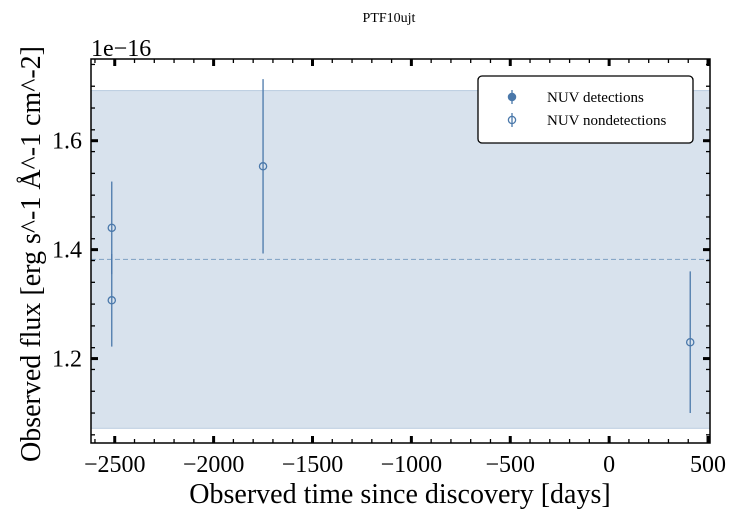 The image size is (737, 524). What do you see at coordinates (609, 465) in the screenshot?
I see `x-tick-label: 0` at bounding box center [609, 465].